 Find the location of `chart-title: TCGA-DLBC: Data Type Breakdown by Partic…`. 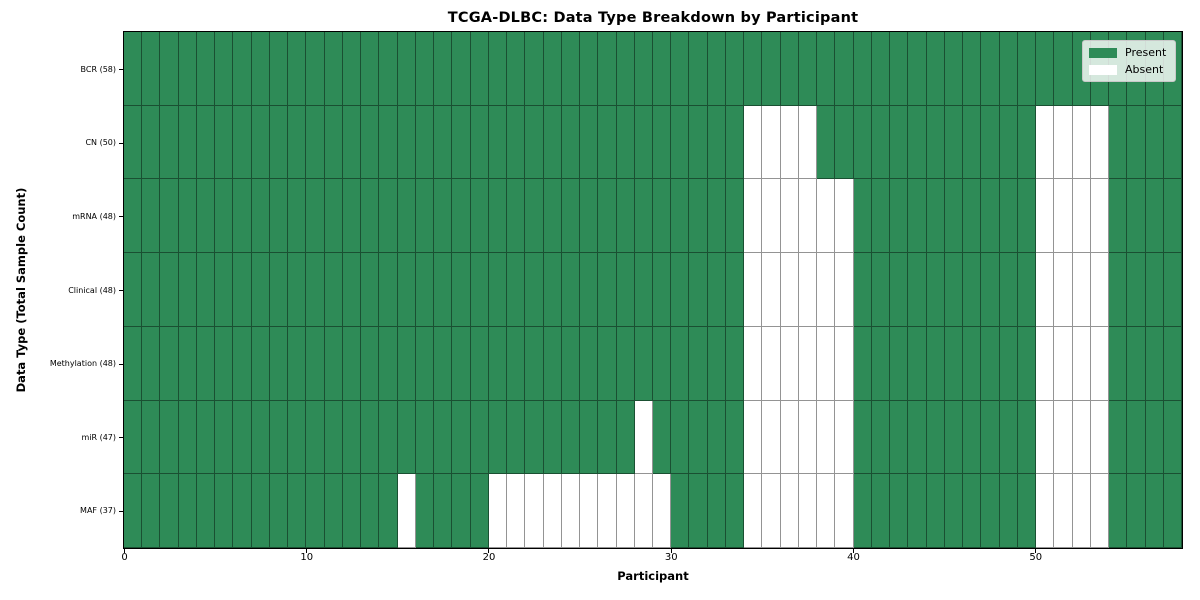

chart-title: TCGA-DLBC: Data Type Breakdown by Partic… is located at coordinates (653, 18).